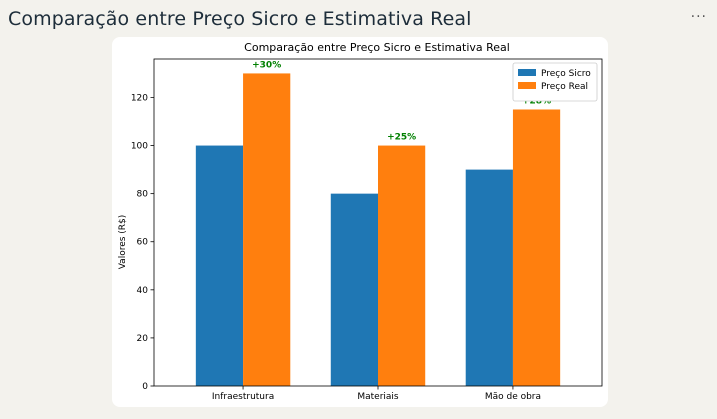 This screenshot has height=419, width=717. Describe the element at coordinates (513, 397) in the screenshot. I see `x-tick-label-3: Mão de obra` at that location.